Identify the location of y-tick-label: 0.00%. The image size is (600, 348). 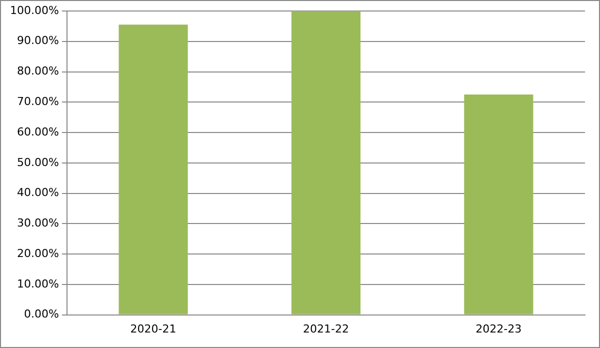
(41, 314).